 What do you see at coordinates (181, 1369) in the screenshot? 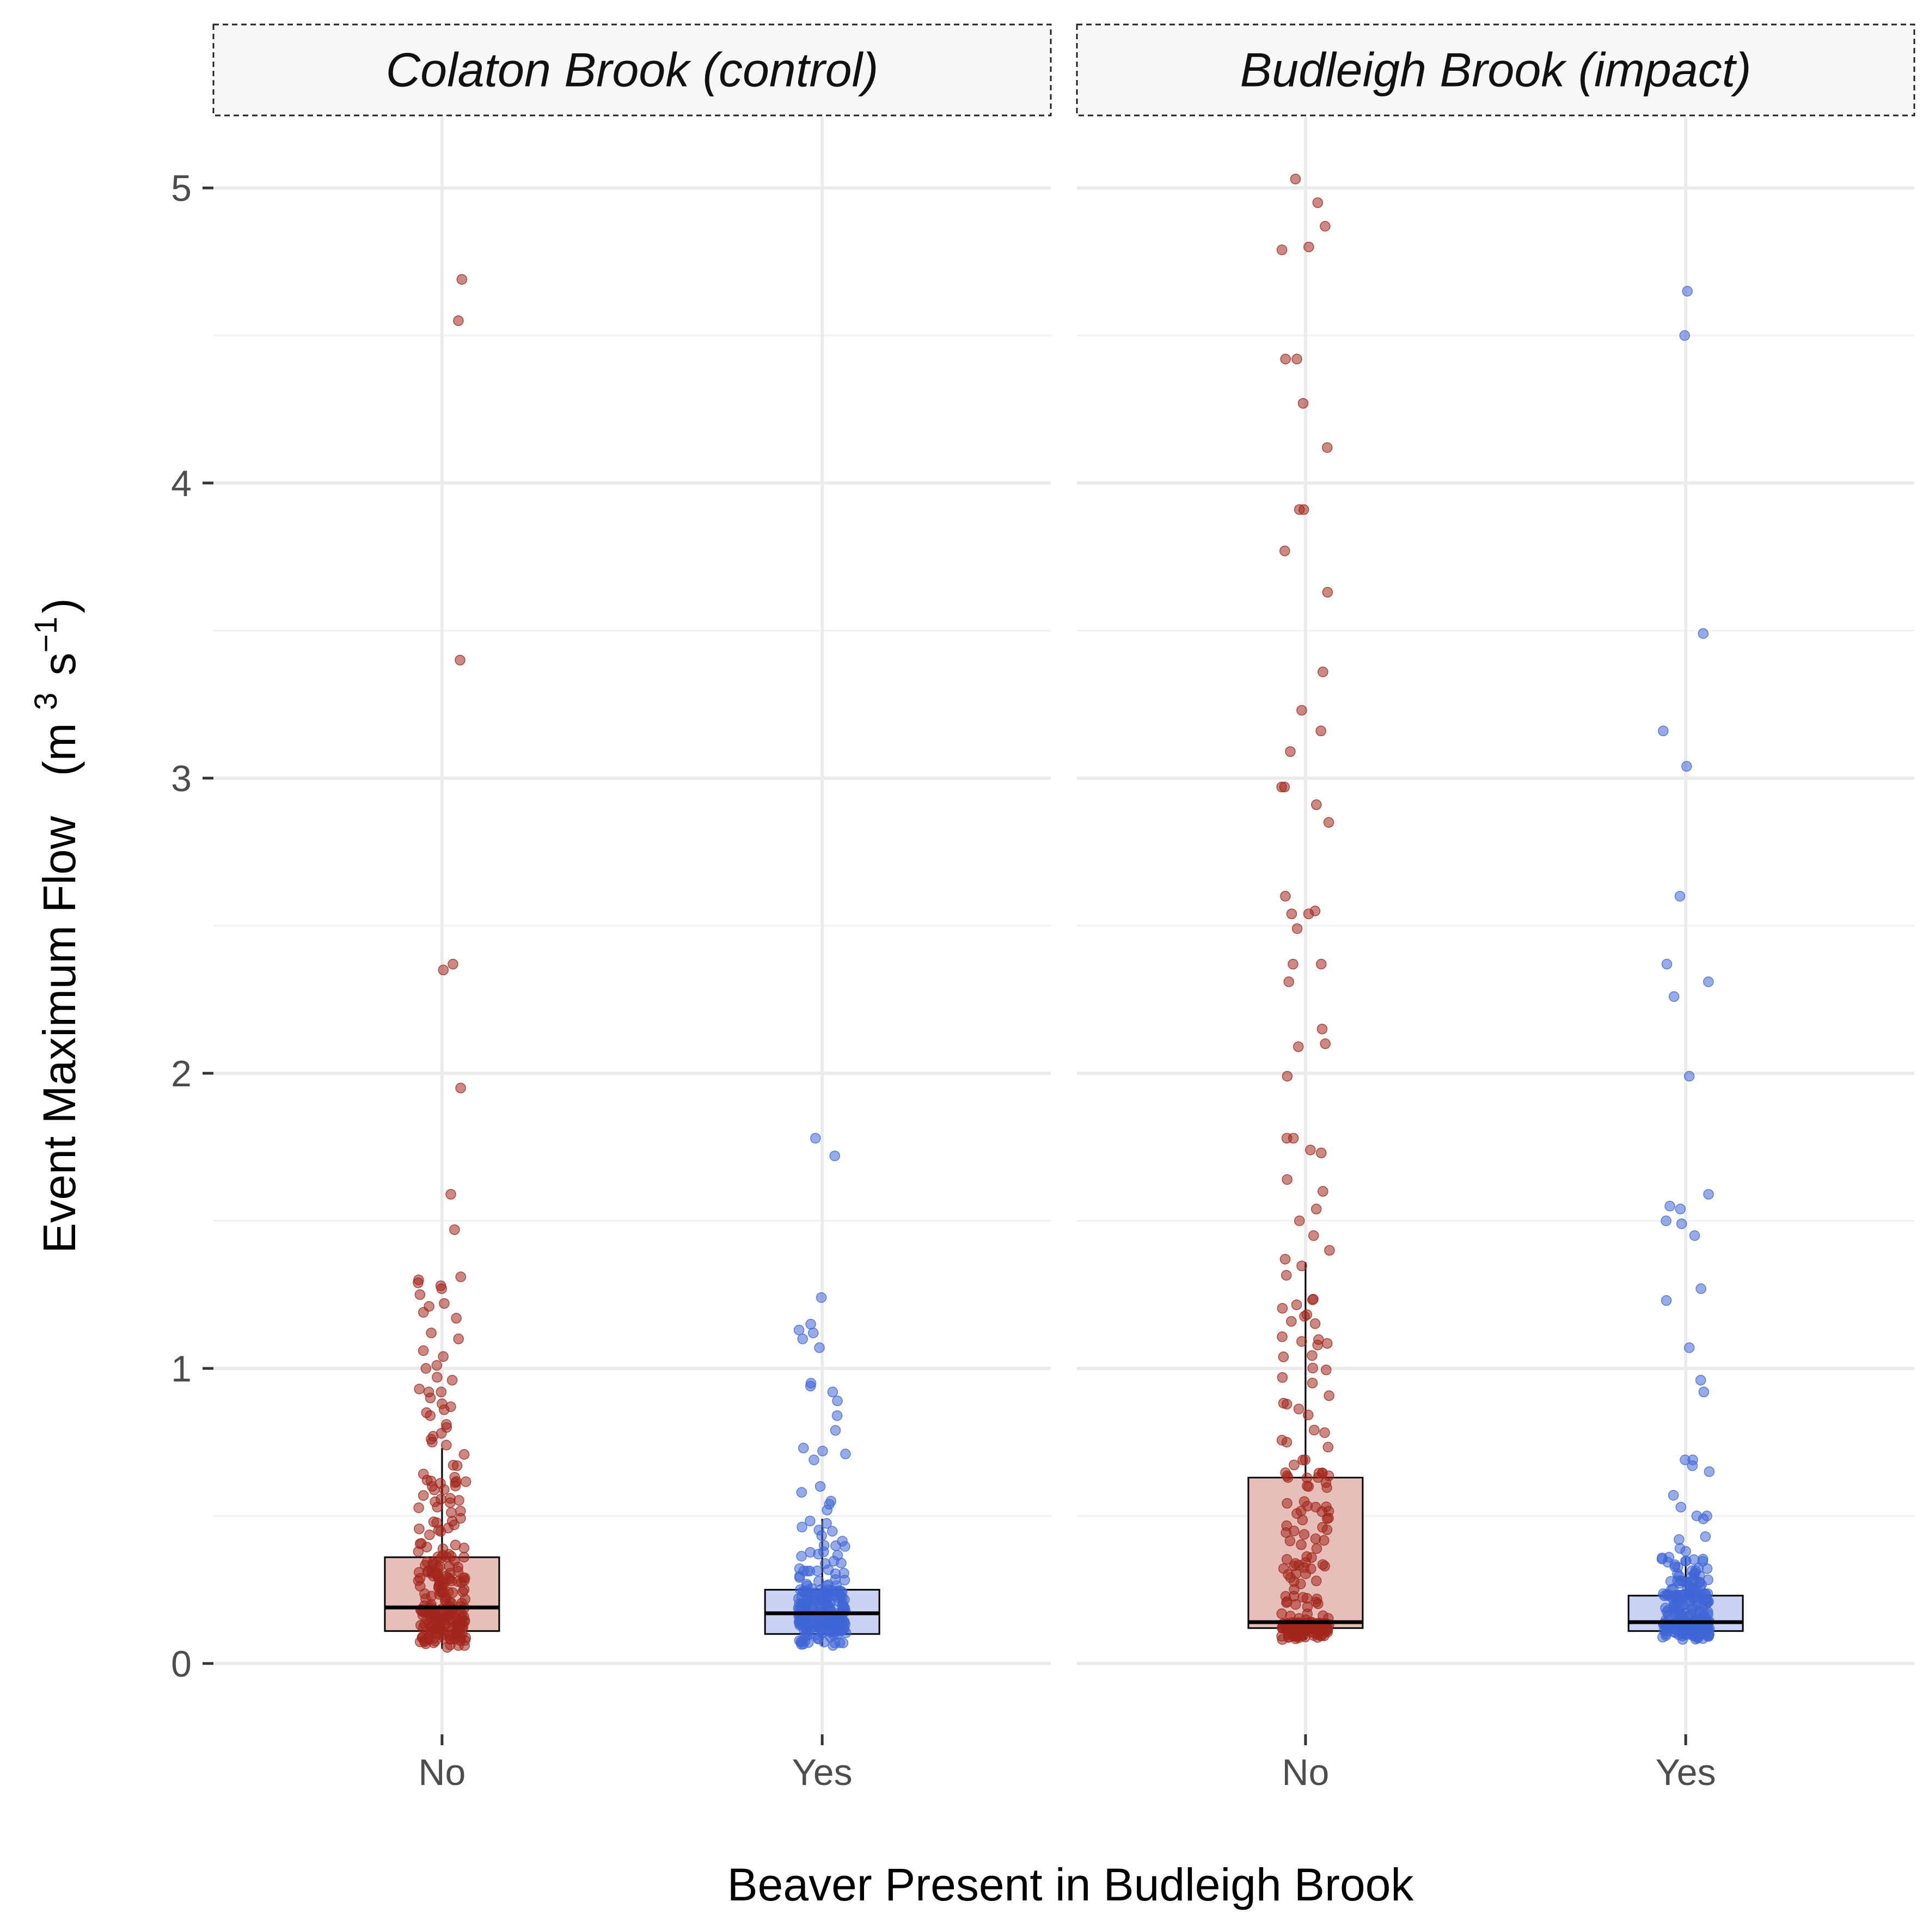
I see `y-tick-label: 1` at bounding box center [181, 1369].